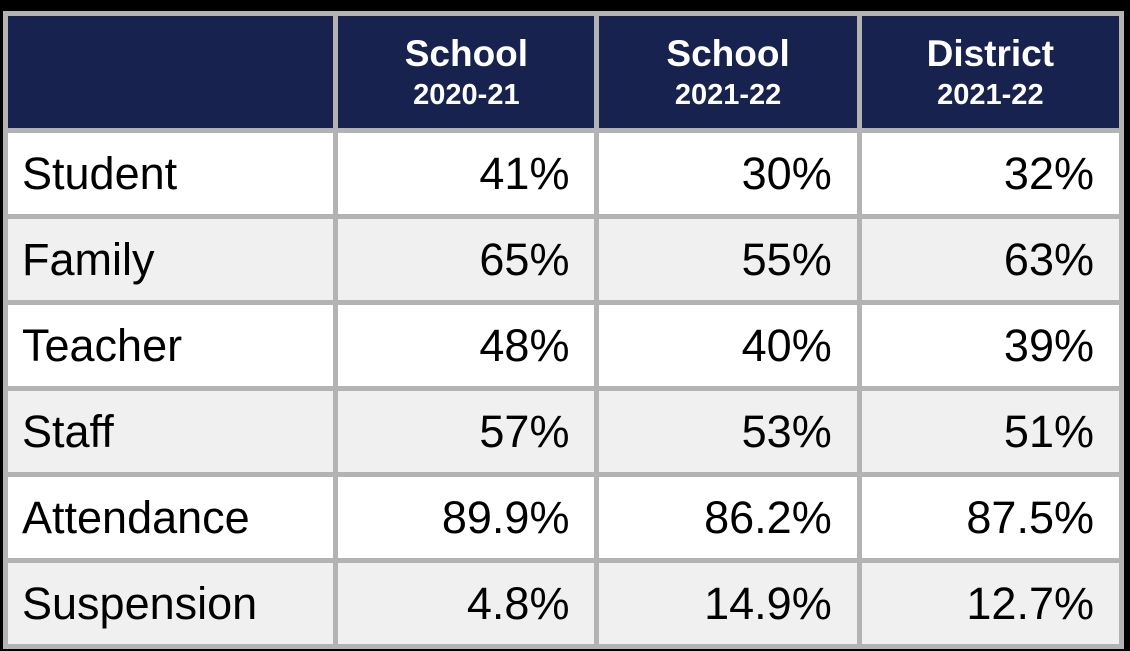  What do you see at coordinates (466, 345) in the screenshot?
I see `value-cell: 48%` at bounding box center [466, 345].